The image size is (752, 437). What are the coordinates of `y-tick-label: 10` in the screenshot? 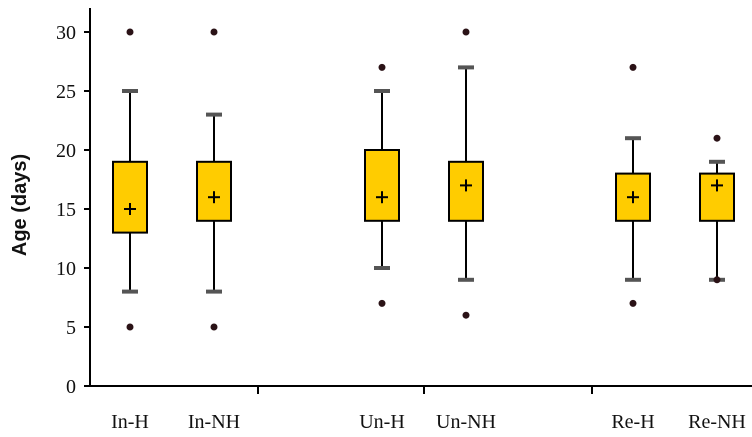 It's located at (66, 269).